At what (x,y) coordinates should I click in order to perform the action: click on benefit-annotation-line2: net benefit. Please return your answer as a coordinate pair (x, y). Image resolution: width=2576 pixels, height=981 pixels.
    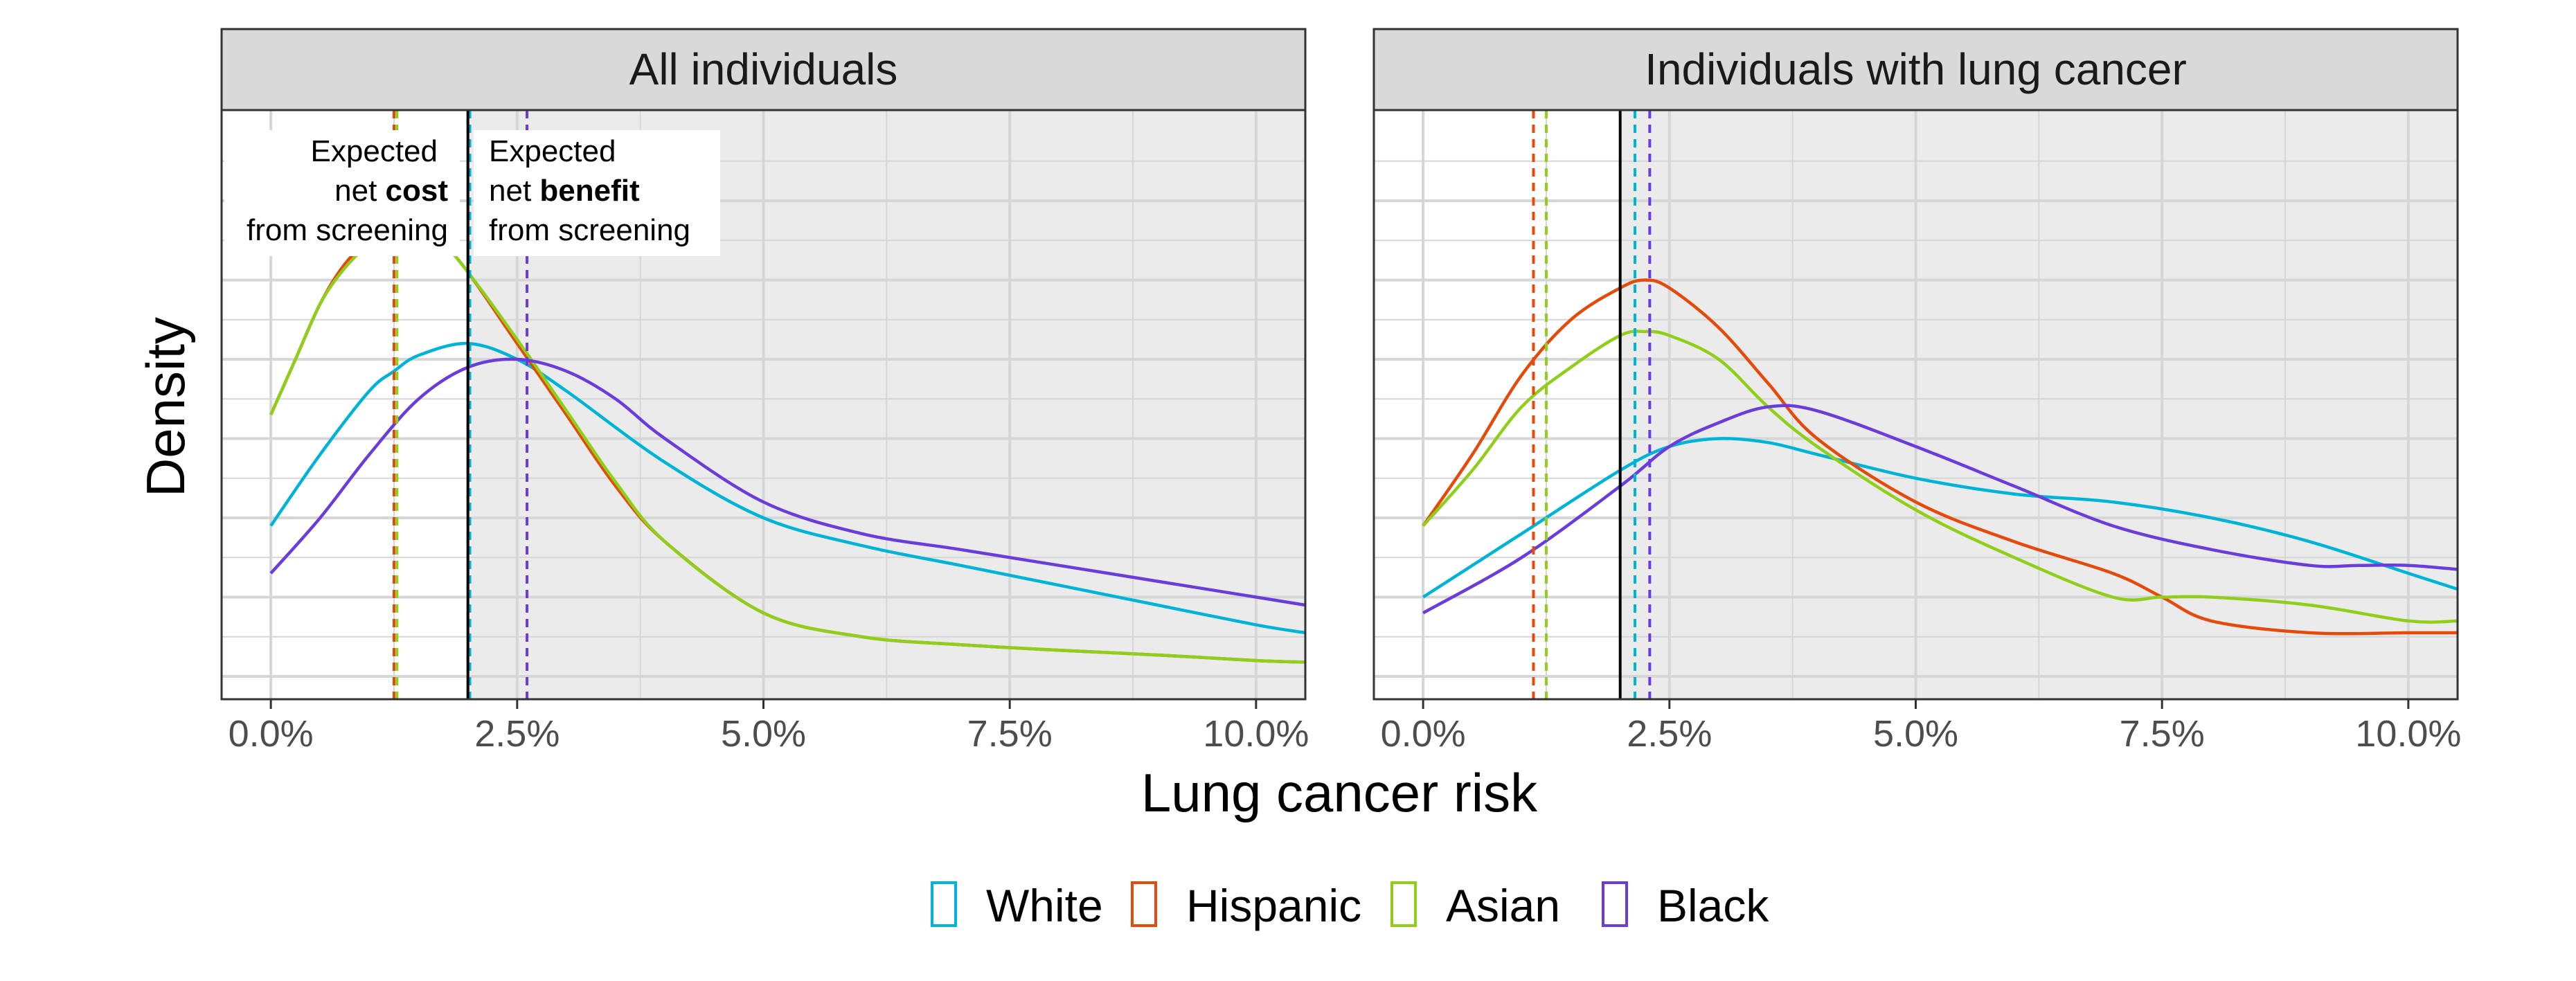
    Looking at the image, I should click on (564, 191).